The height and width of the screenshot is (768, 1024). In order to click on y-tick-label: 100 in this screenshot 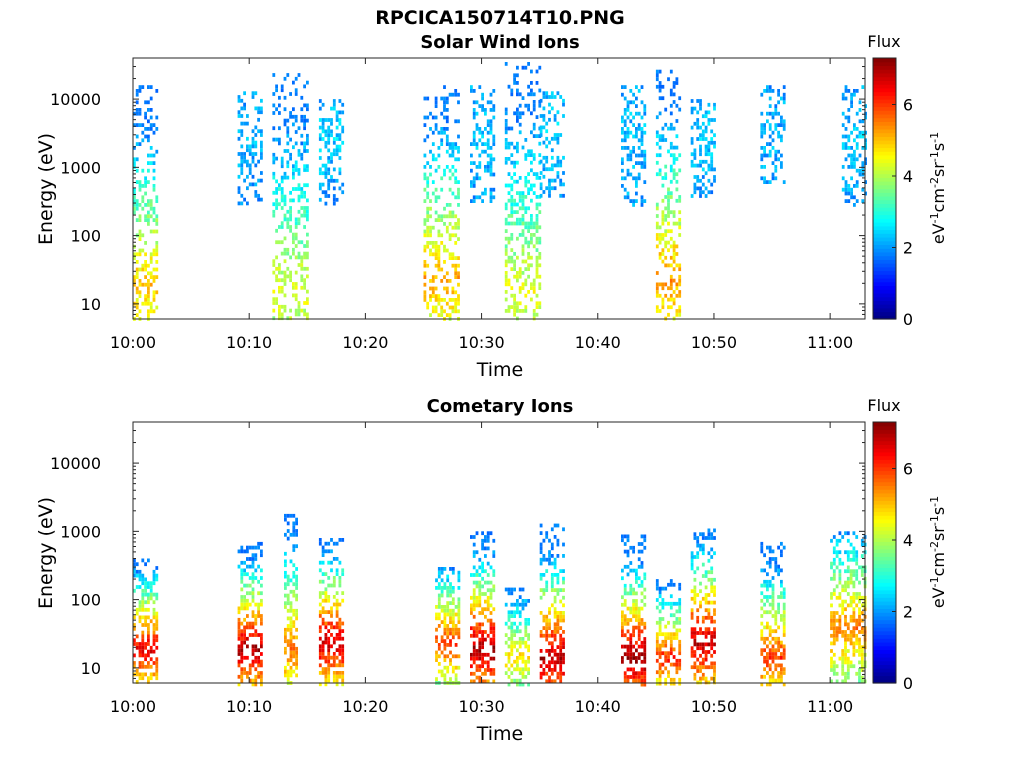, I will do `click(85, 236)`.